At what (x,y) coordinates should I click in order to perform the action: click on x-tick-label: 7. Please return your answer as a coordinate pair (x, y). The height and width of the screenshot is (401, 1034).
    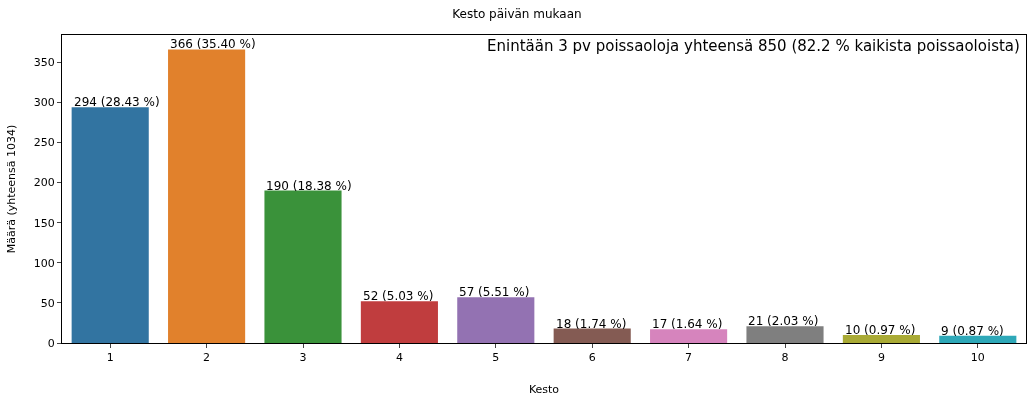
    Looking at the image, I should click on (689, 358).